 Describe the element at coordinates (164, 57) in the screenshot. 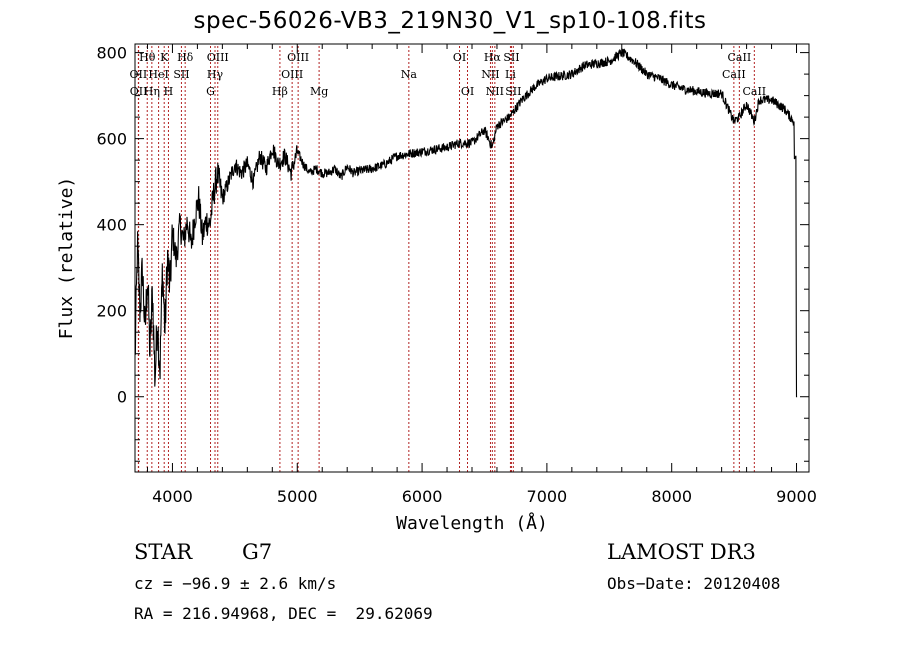

I see `line-marker-label: K` at that location.